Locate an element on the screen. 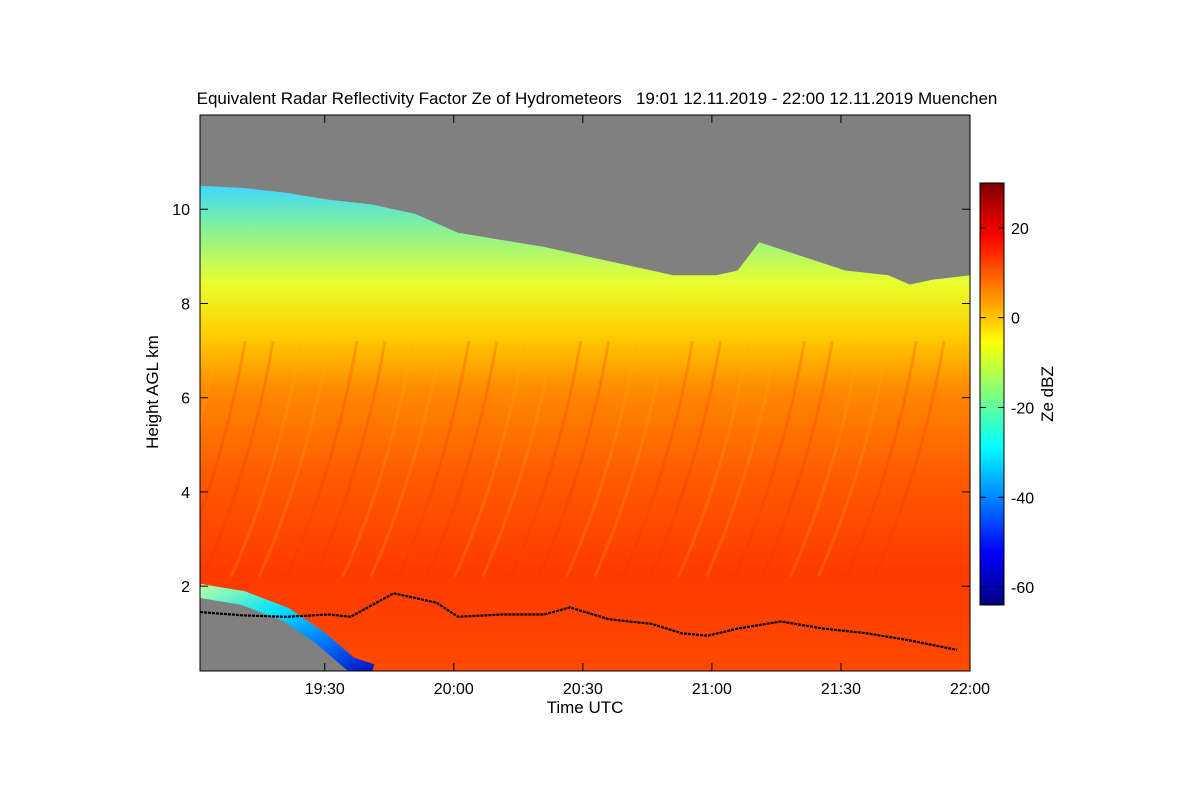  x-tick-label: 22:00 is located at coordinates (970, 689).